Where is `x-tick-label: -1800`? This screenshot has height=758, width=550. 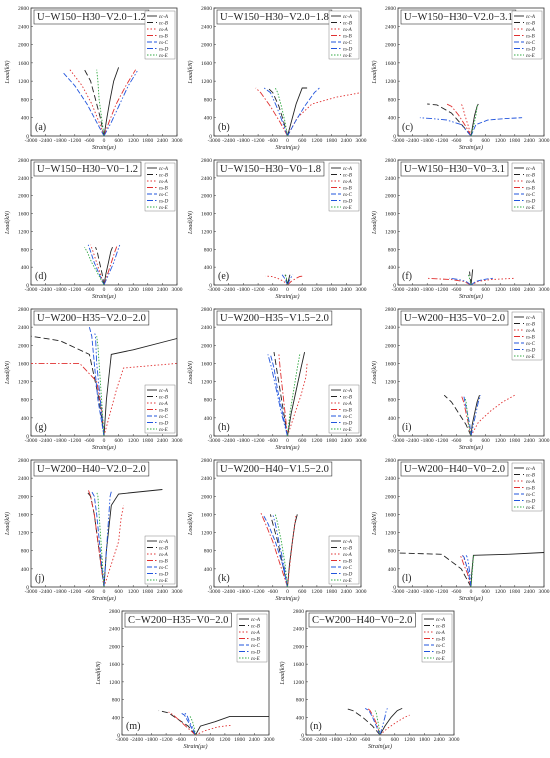
x-tick-label: -1800 is located at coordinates (60, 141).